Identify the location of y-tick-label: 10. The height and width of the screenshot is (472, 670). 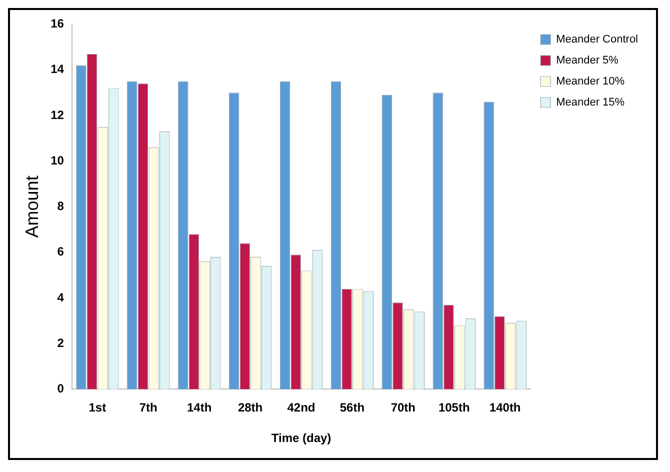
(57, 160).